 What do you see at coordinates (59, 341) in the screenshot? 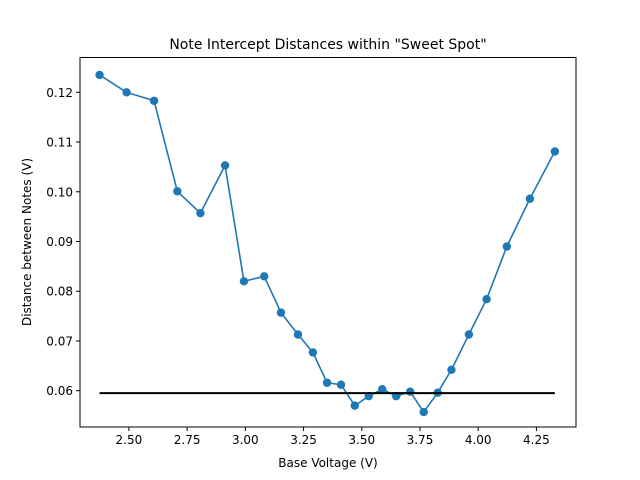
I see `y-tick-label: 0.07` at bounding box center [59, 341].